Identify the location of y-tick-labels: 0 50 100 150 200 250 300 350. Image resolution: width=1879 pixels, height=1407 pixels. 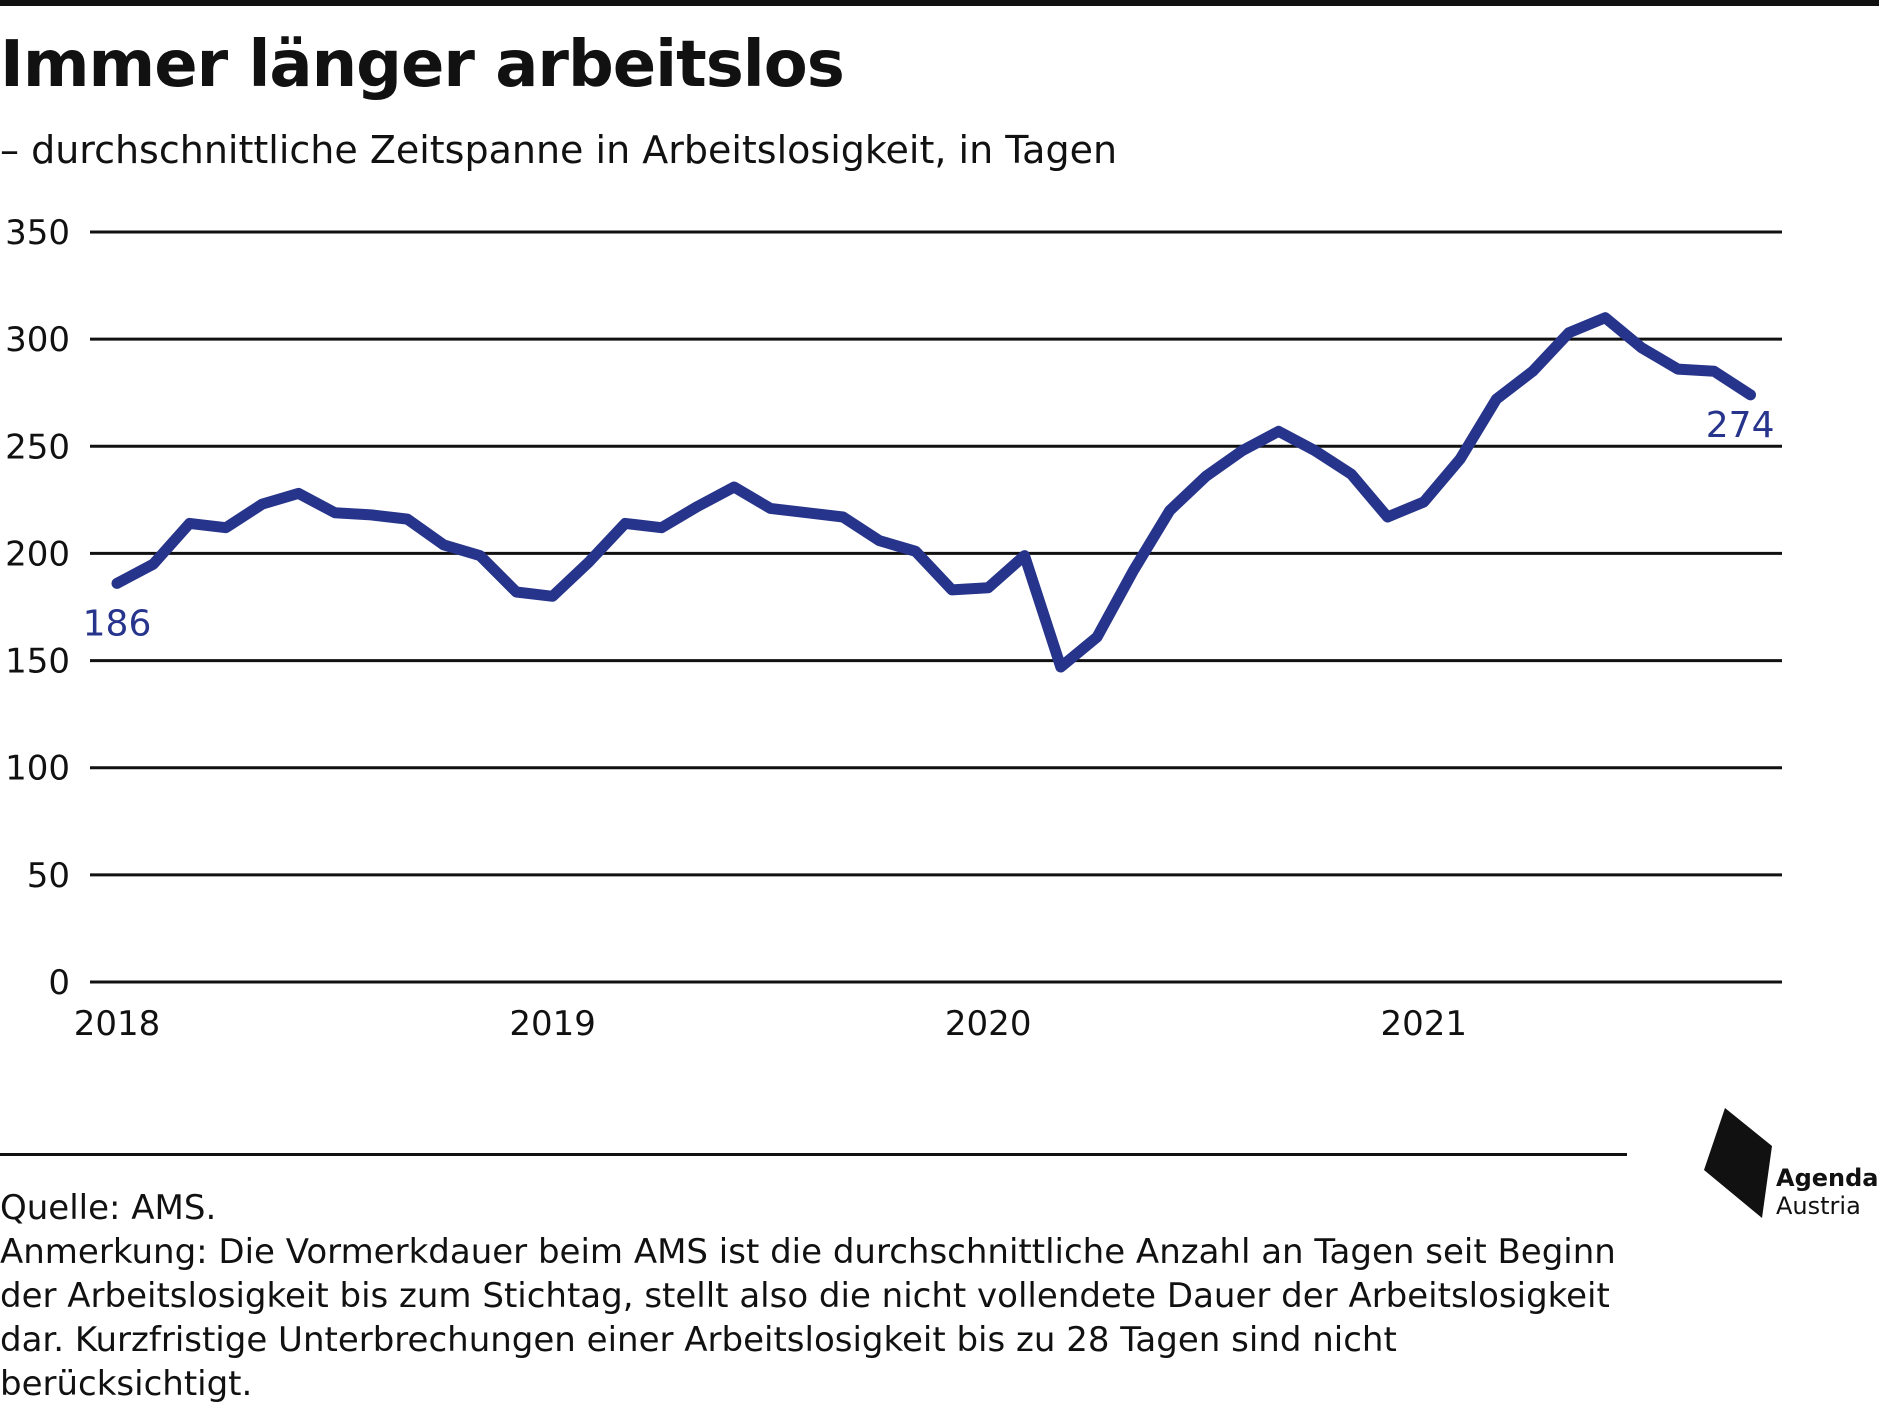
(37, 608).